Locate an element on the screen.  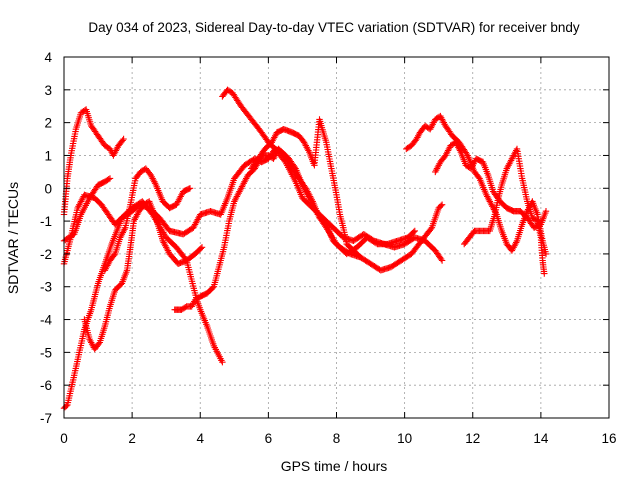
y-tick-label: -1 is located at coordinates (46, 221).